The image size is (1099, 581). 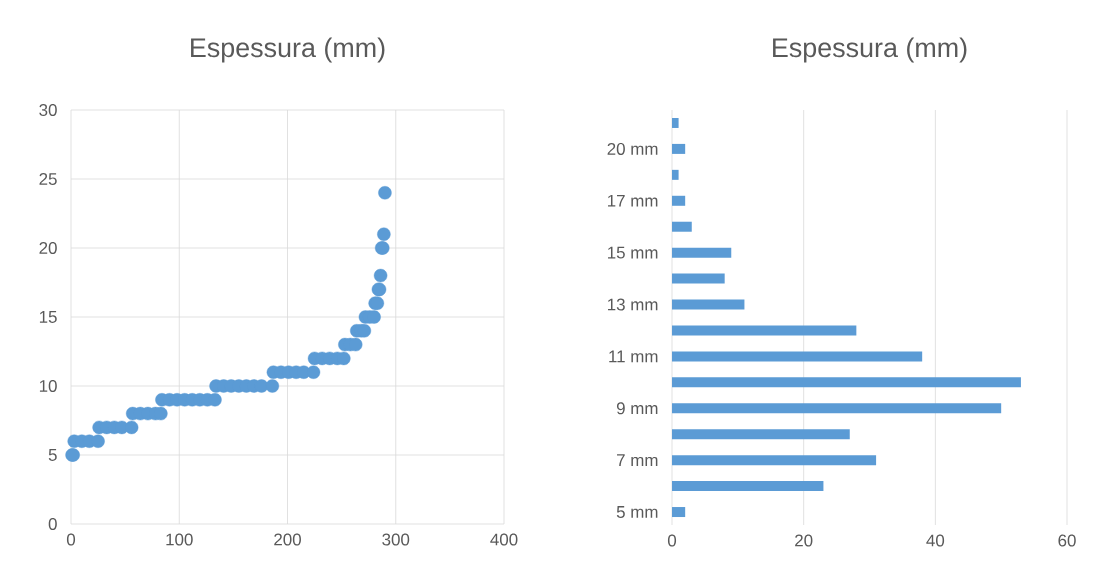 I want to click on y-tick-label: 20 mm, so click(x=632, y=148).